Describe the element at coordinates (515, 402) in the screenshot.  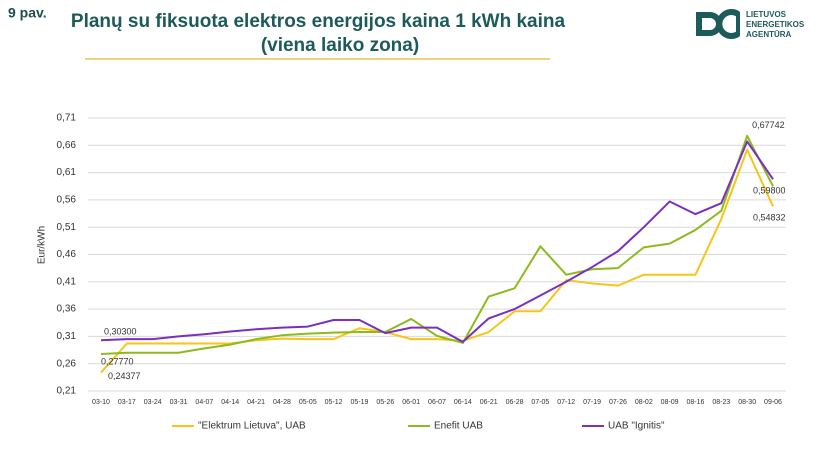
I see `x-tick-label: 06-28` at that location.